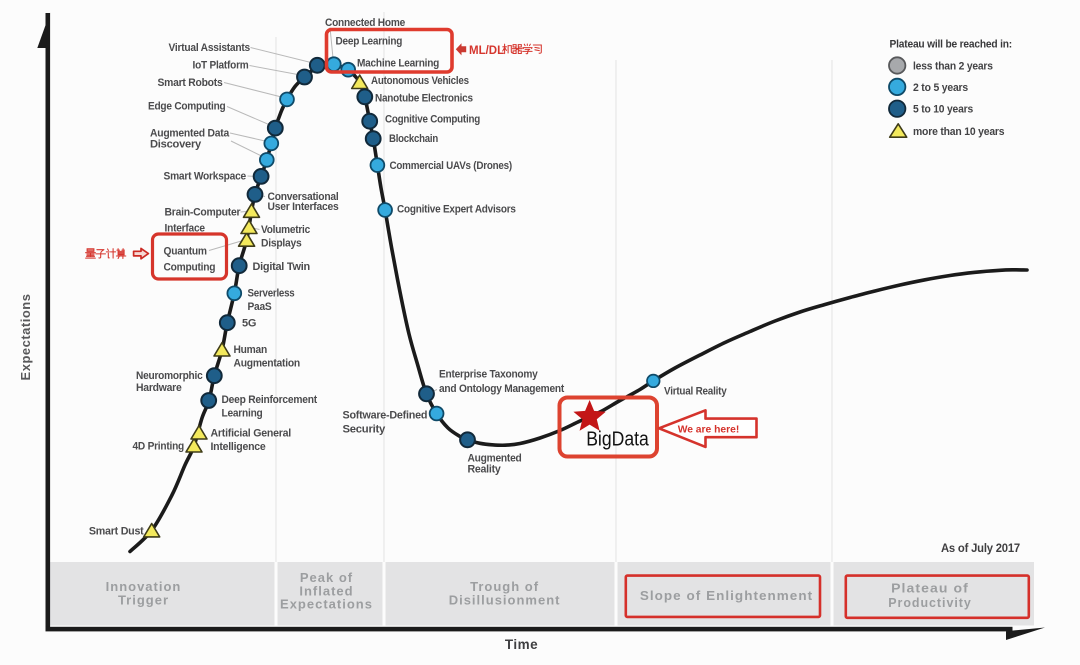  I want to click on svg-text: Disillusionment, so click(505, 600).